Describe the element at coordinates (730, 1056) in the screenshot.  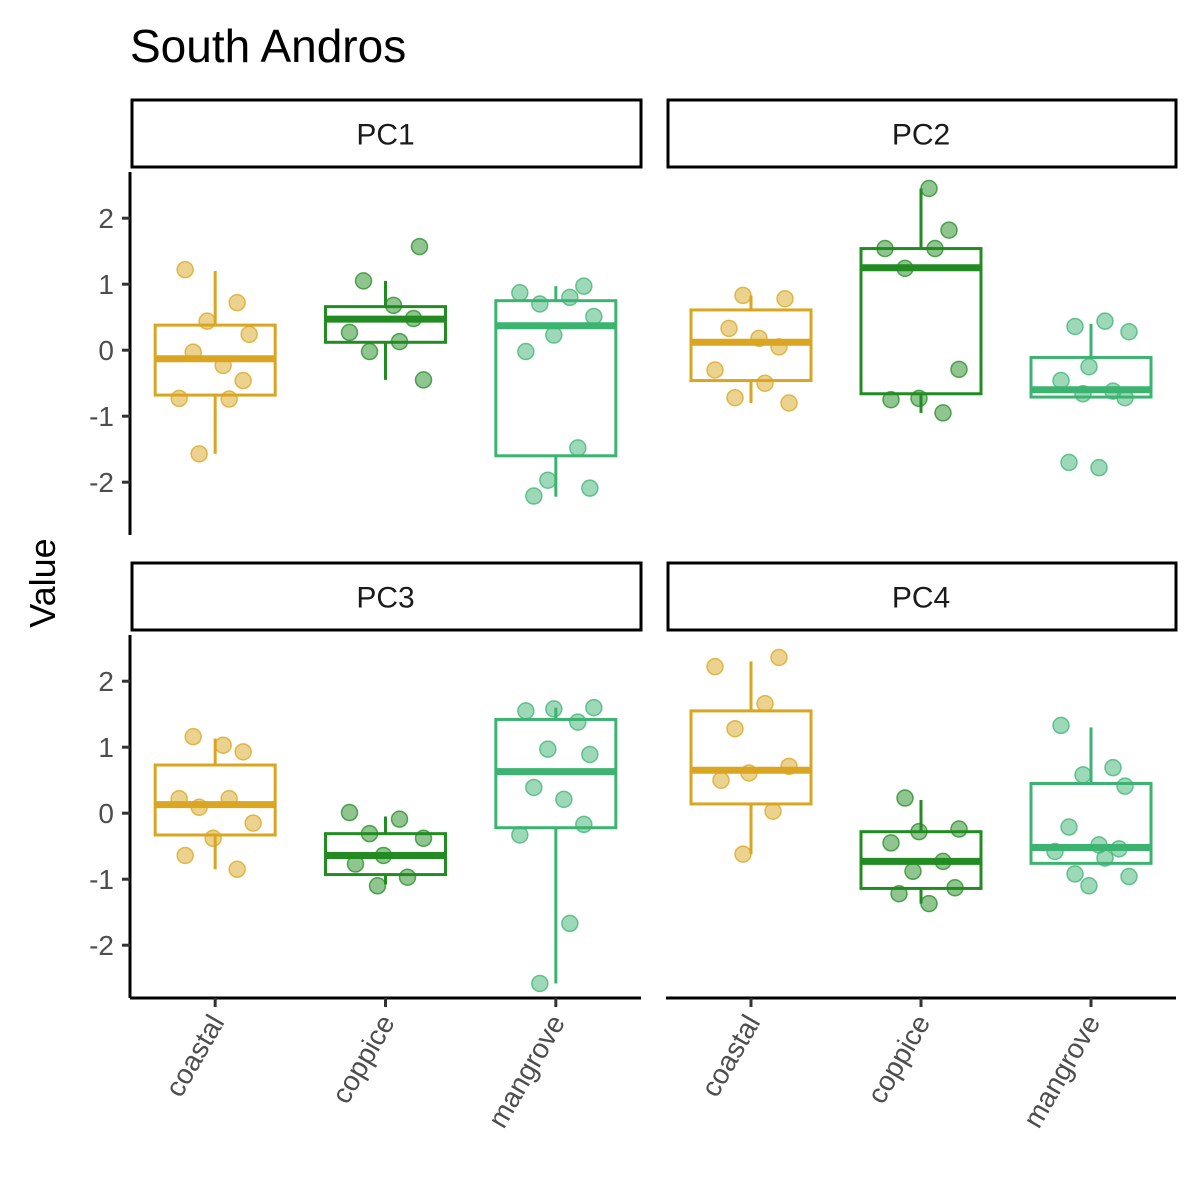
I see `x-tick-label: coastal` at that location.